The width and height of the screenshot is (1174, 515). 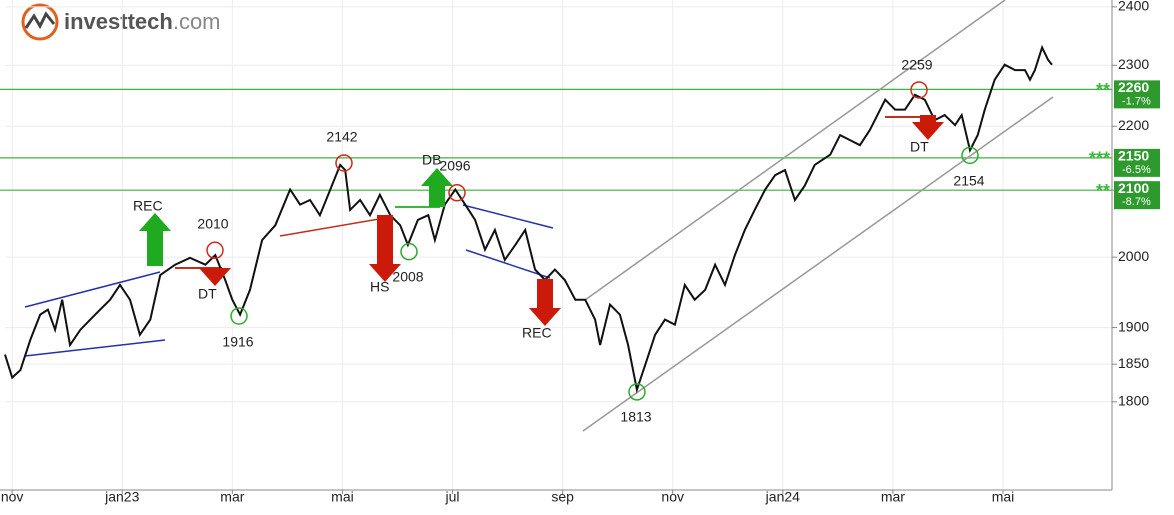 I want to click on low-label: 1916, so click(x=237, y=342).